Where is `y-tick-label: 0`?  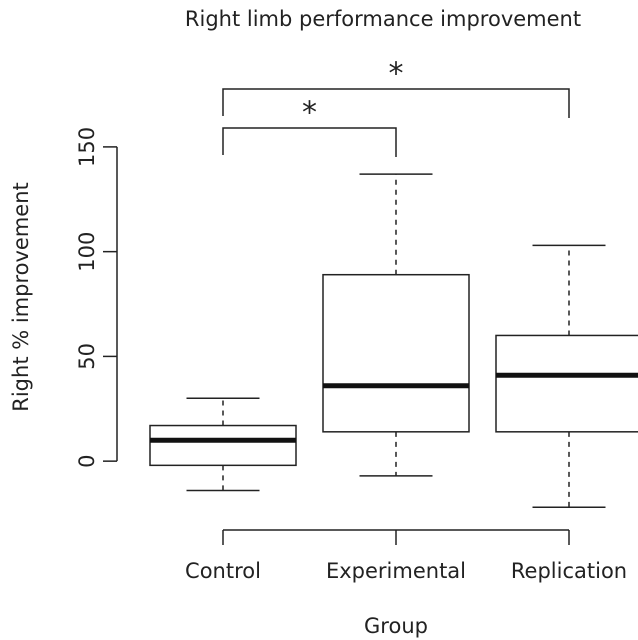 y-tick-label: 0 is located at coordinates (87, 460).